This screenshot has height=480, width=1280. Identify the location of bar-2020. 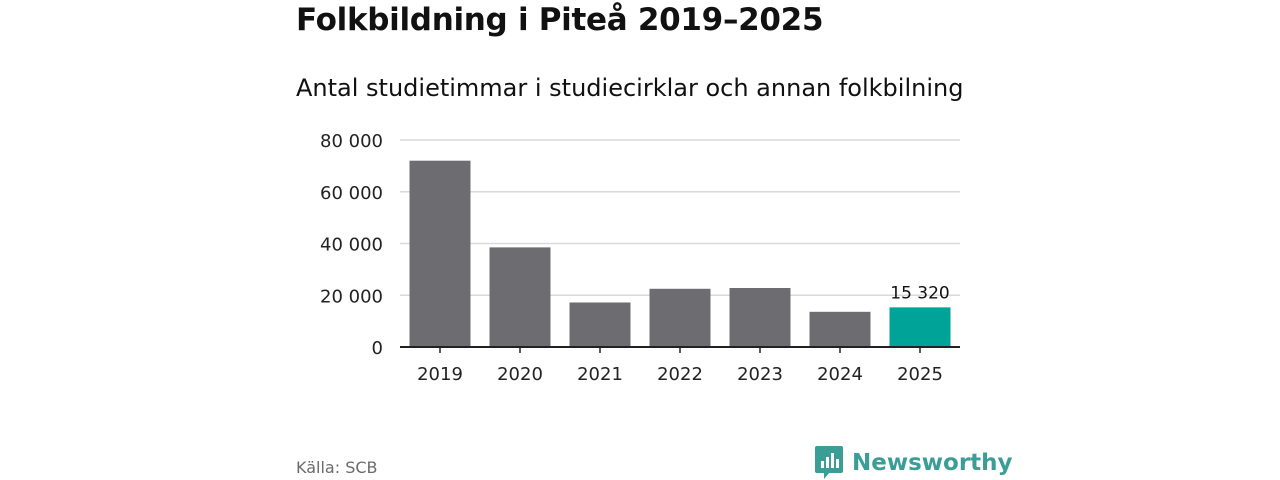
(520, 297).